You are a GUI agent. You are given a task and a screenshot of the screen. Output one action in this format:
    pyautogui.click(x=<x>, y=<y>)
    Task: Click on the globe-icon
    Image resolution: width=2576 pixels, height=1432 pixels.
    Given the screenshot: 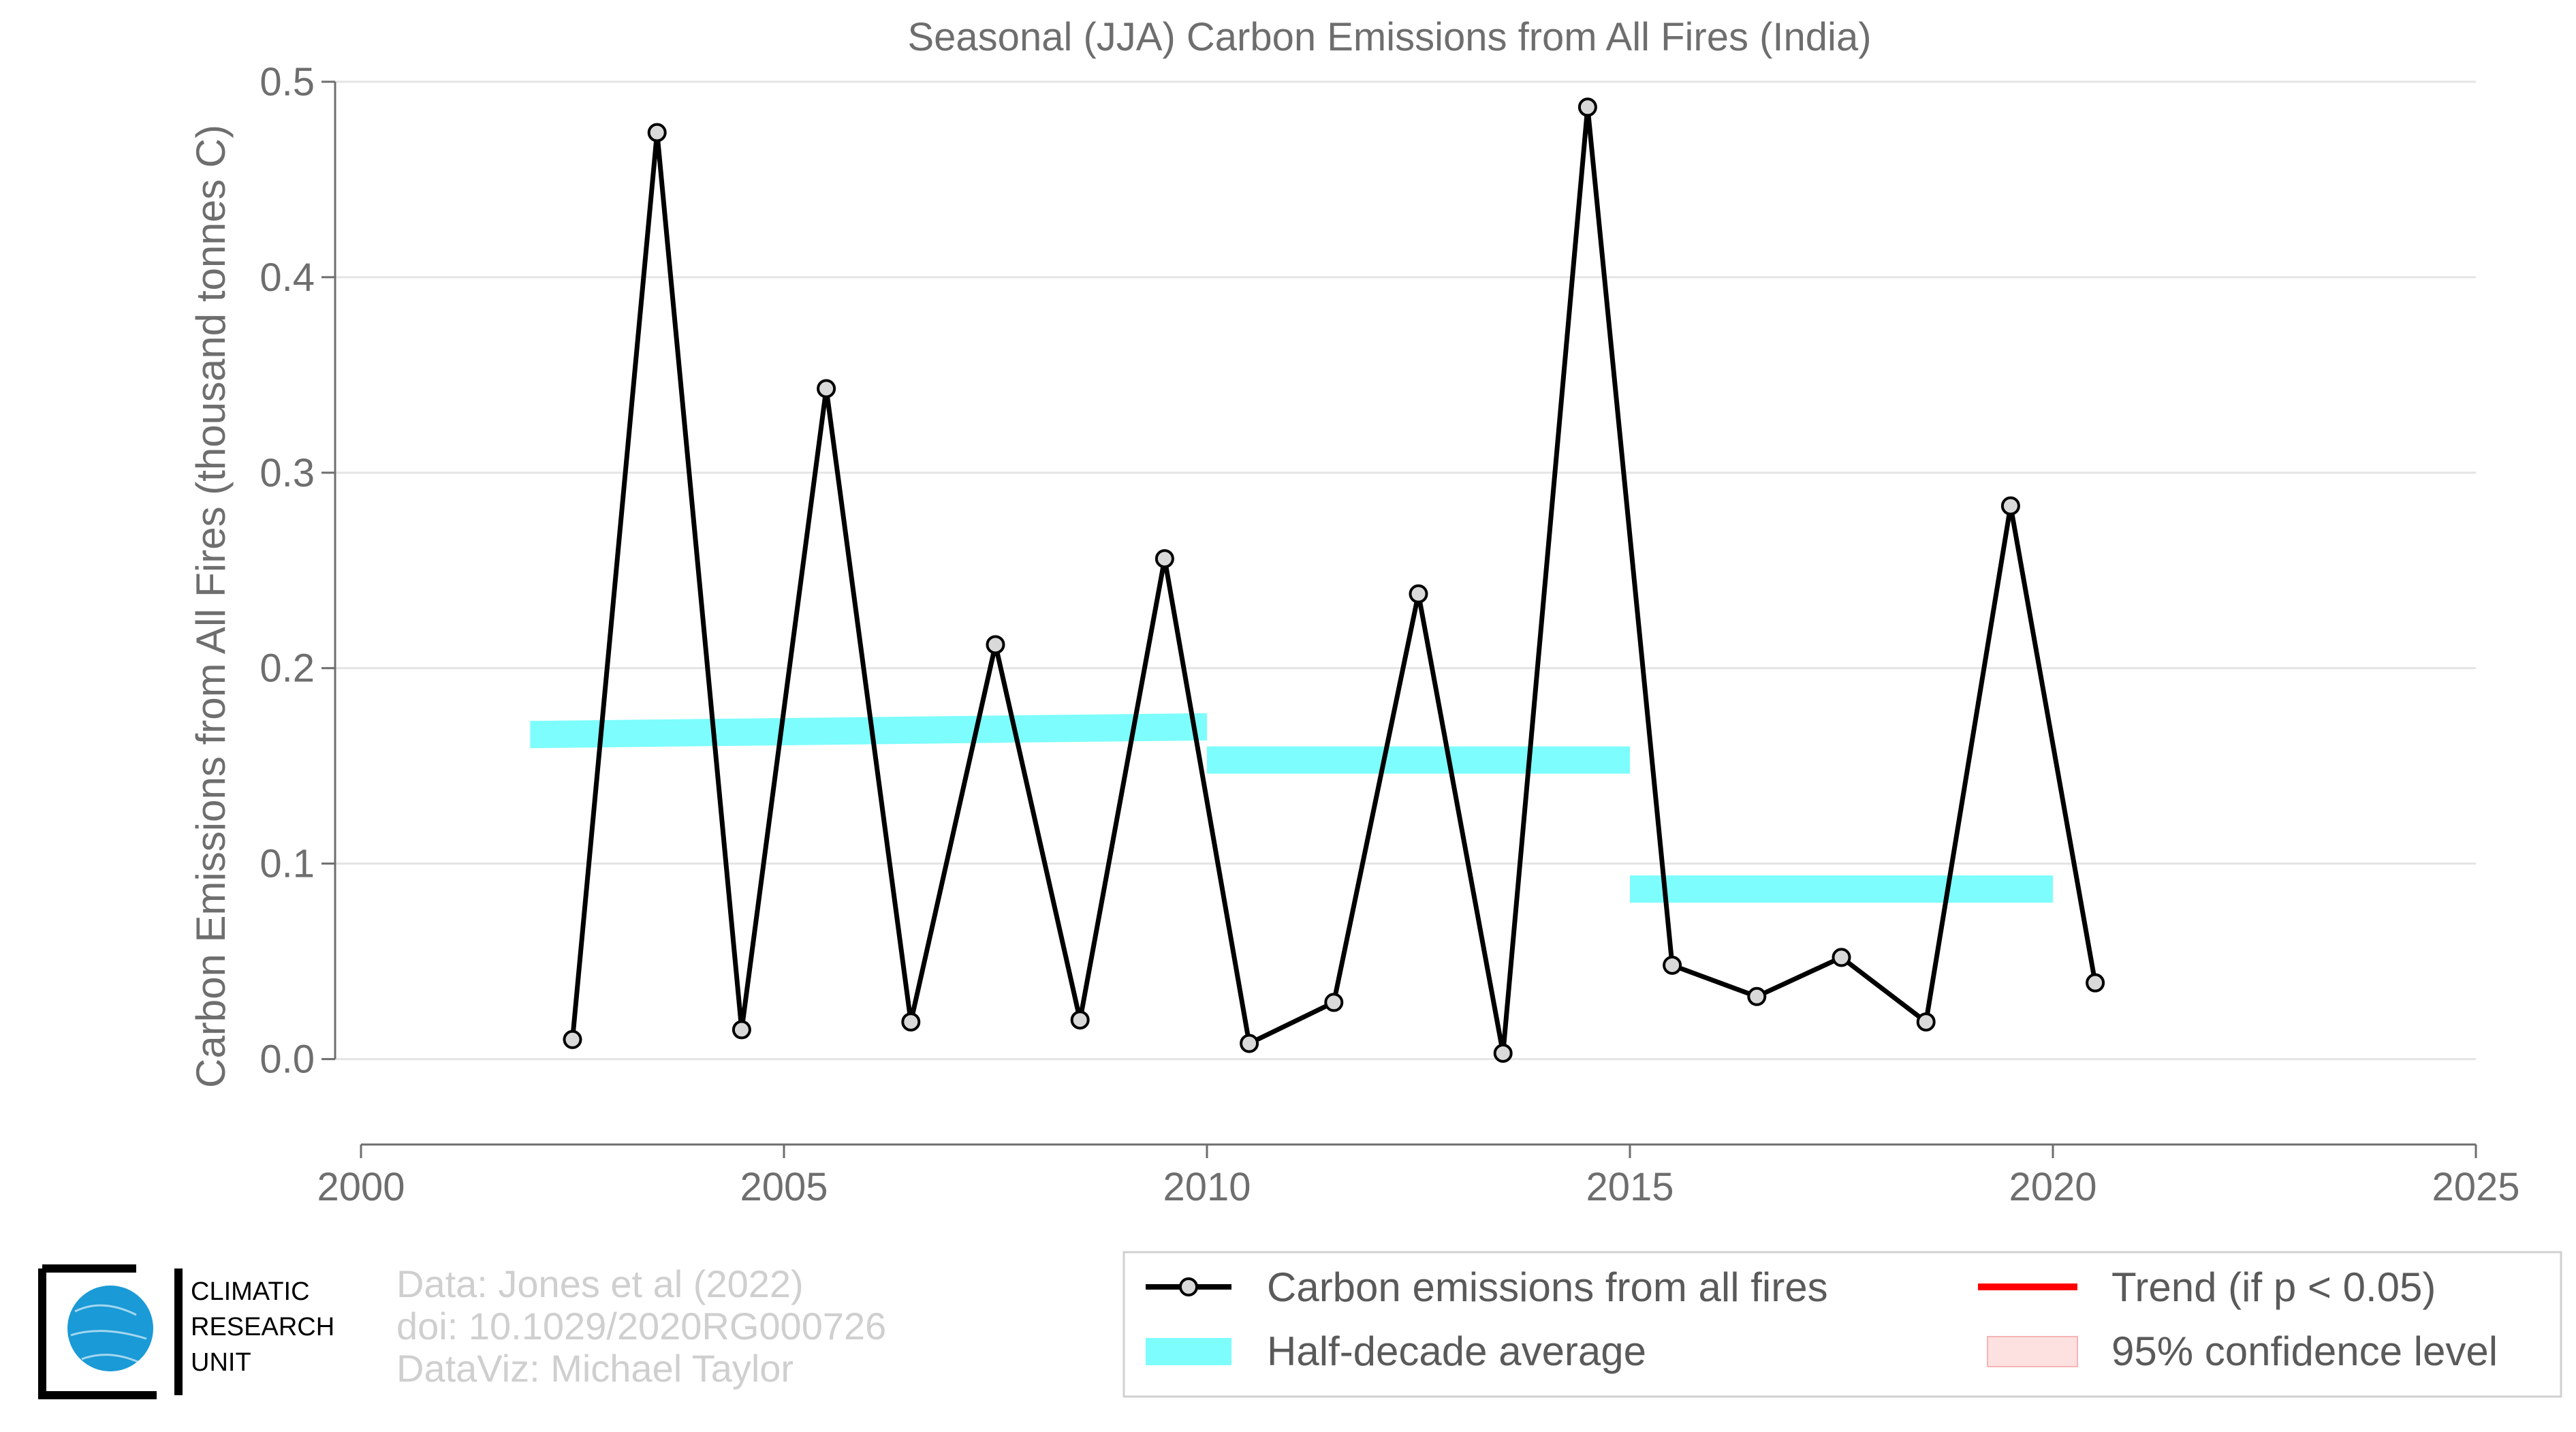 What is the action you would take?
    pyautogui.click(x=110, y=1328)
    